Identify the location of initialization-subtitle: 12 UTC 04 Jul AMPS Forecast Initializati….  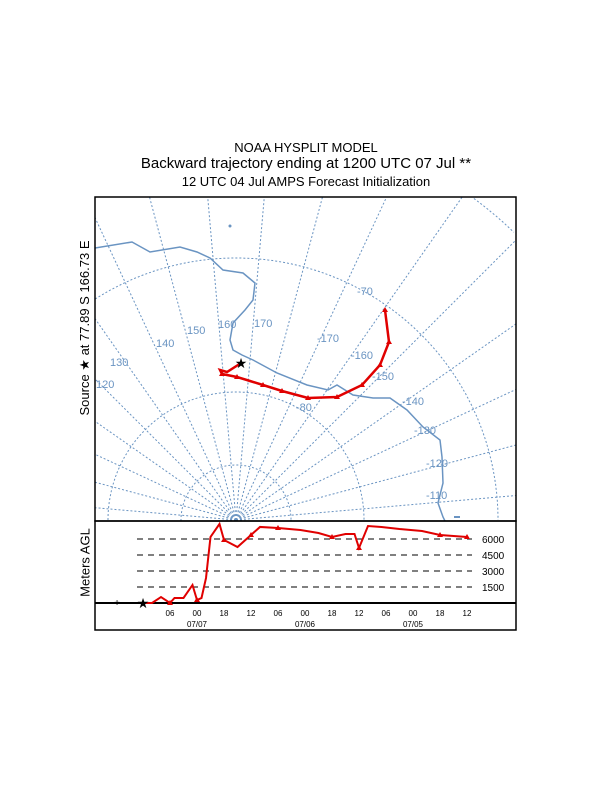
(306, 181).